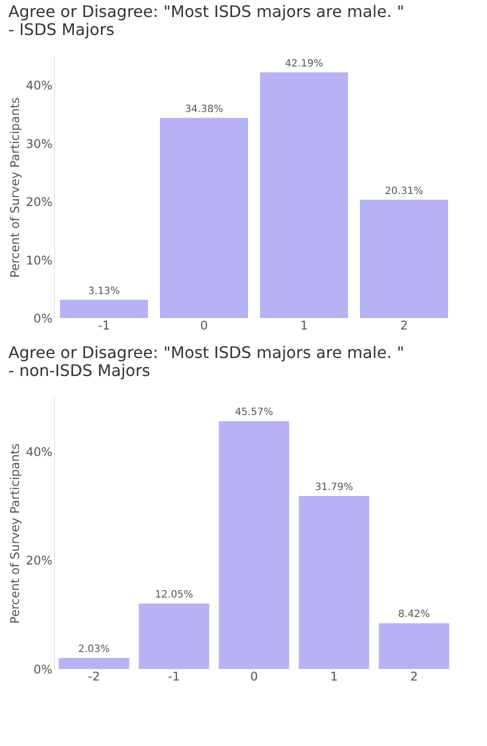 This screenshot has height=746, width=487. What do you see at coordinates (39, 260) in the screenshot?
I see `y-tick-label: 10%` at bounding box center [39, 260].